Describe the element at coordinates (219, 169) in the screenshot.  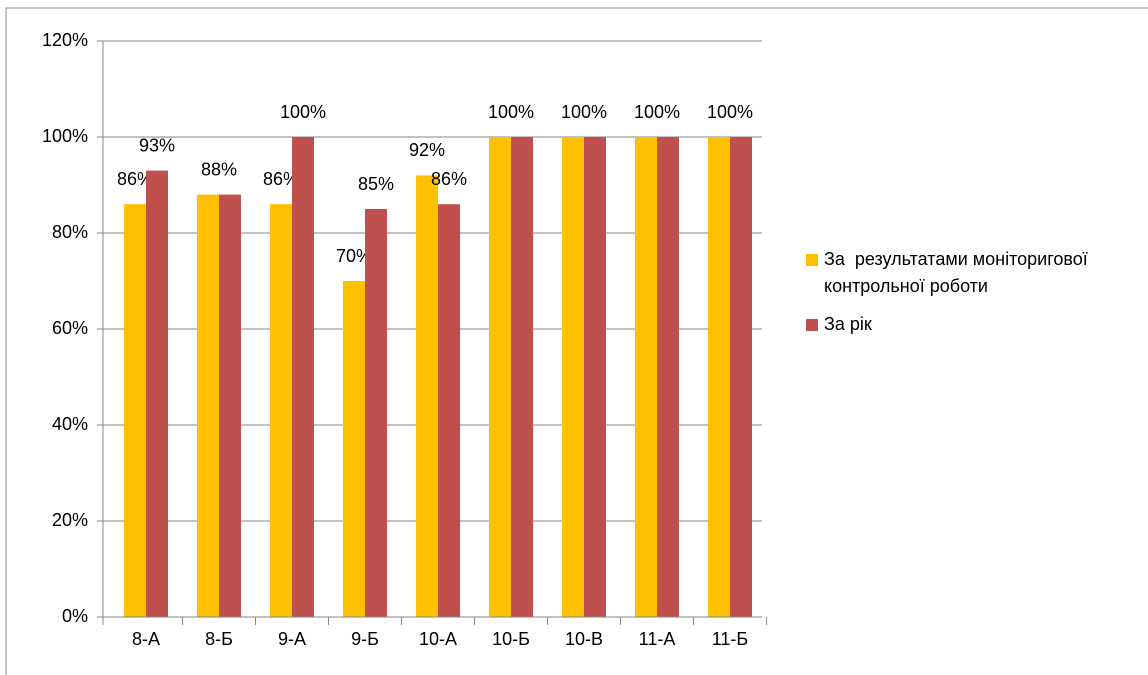
I see `data-label: 88%` at that location.